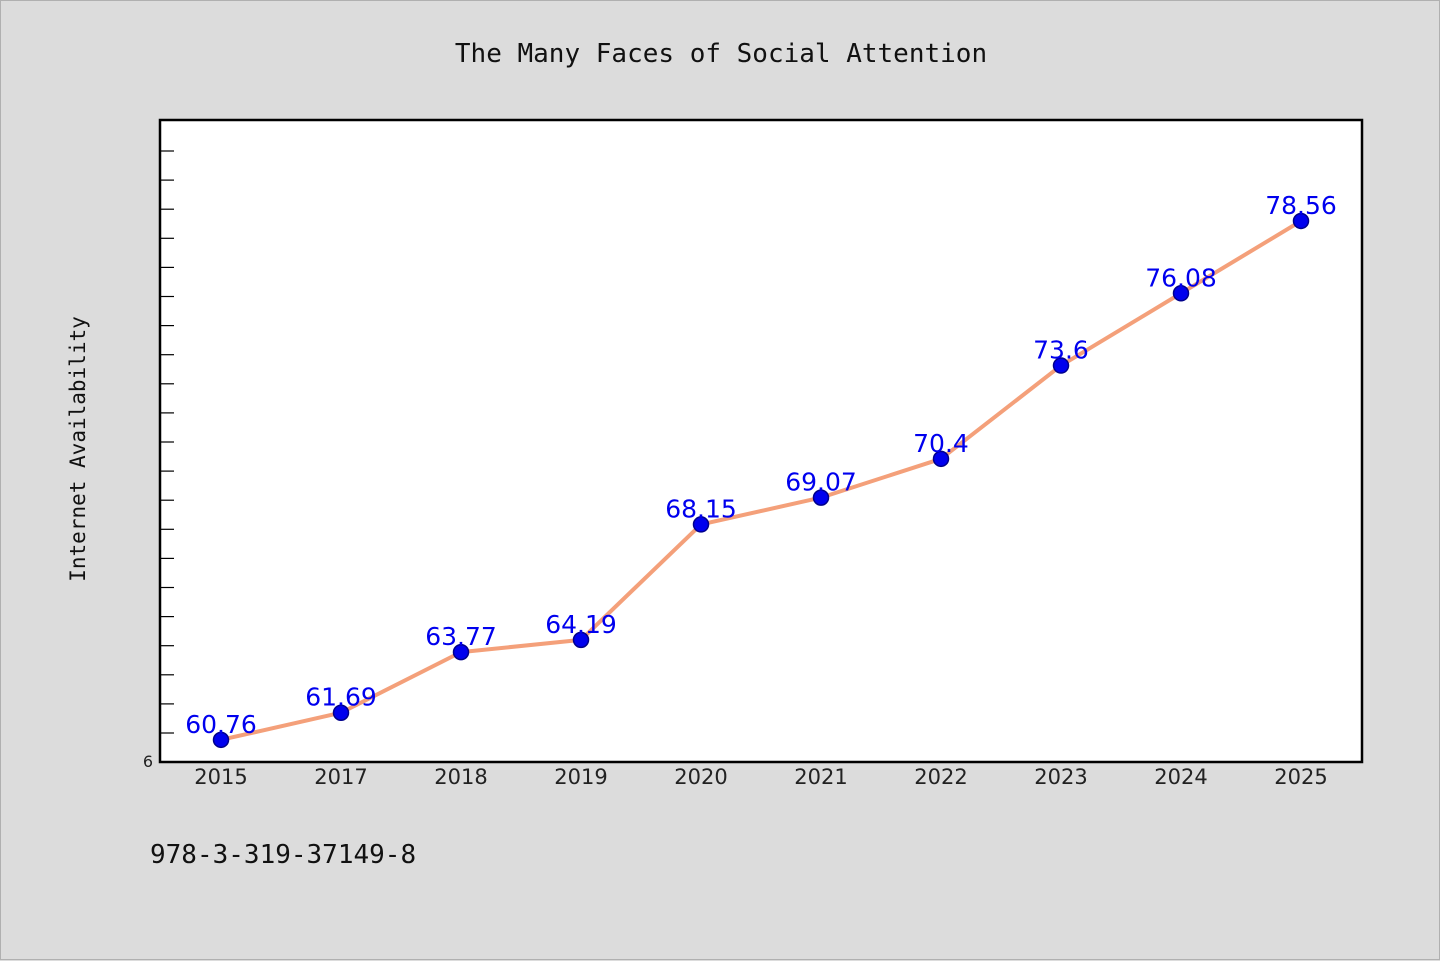 The height and width of the screenshot is (961, 1440). What do you see at coordinates (721, 54) in the screenshot?
I see `chart-title: The Many Faces of Social Attention` at bounding box center [721, 54].